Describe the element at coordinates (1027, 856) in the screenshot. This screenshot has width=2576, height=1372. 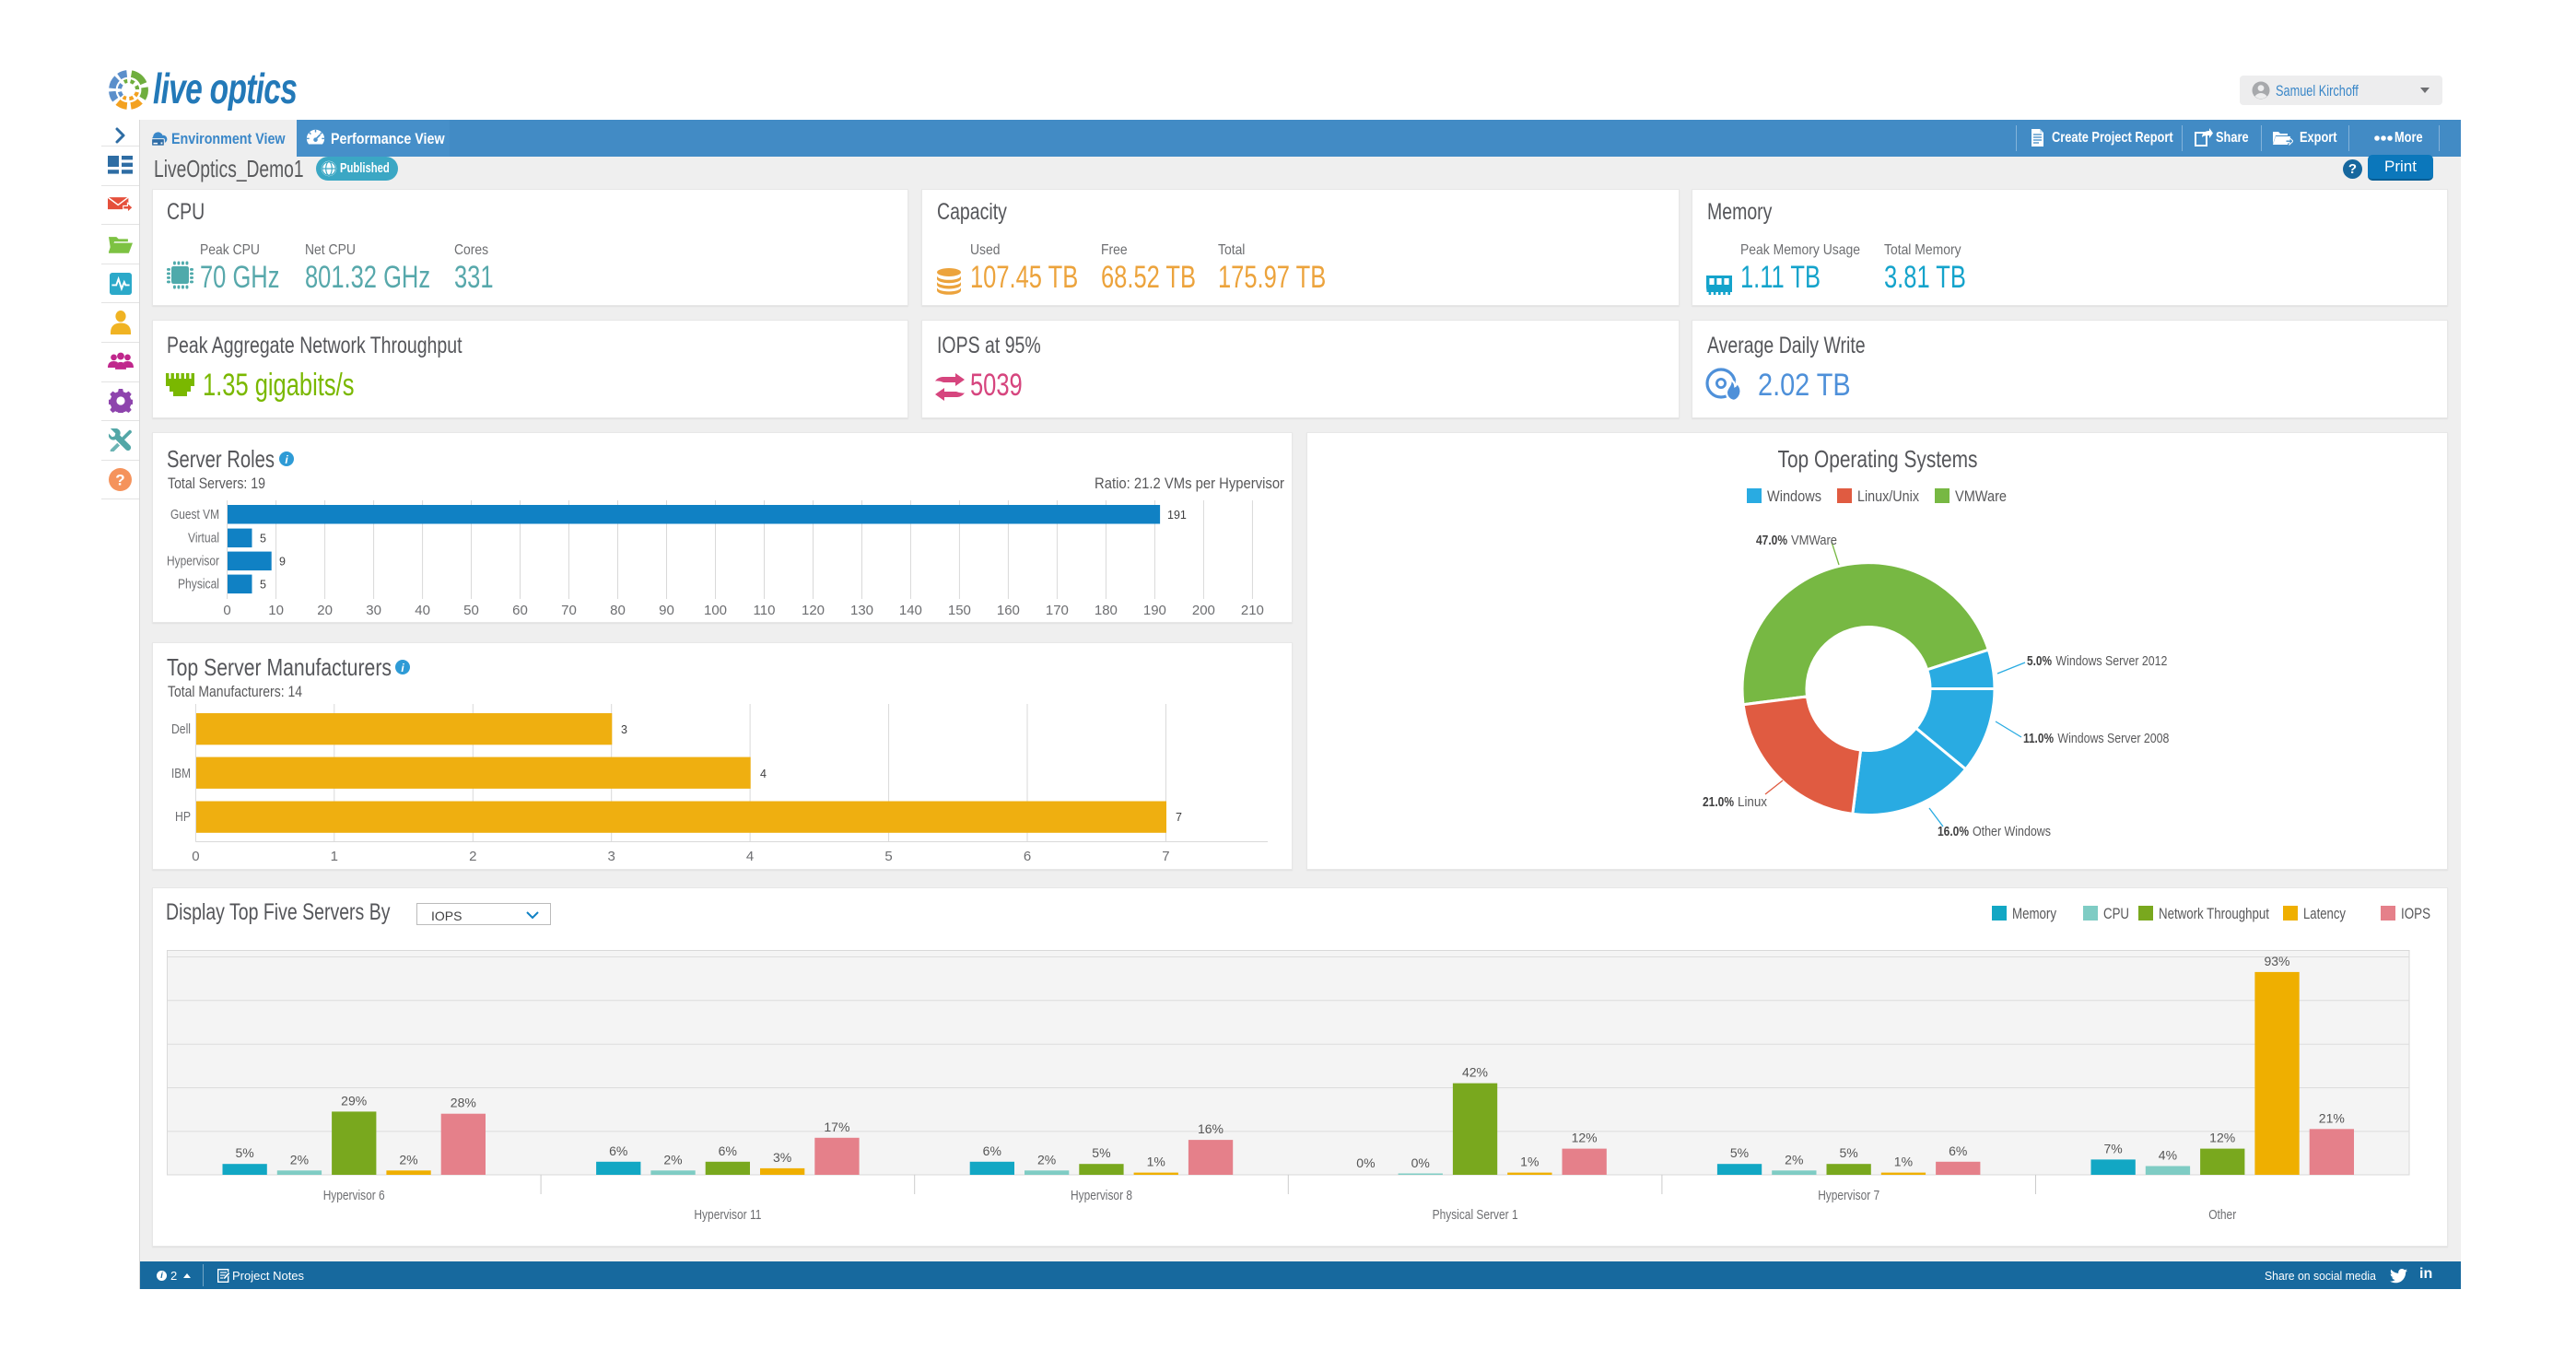
I see `svg-text: 6` at that location.